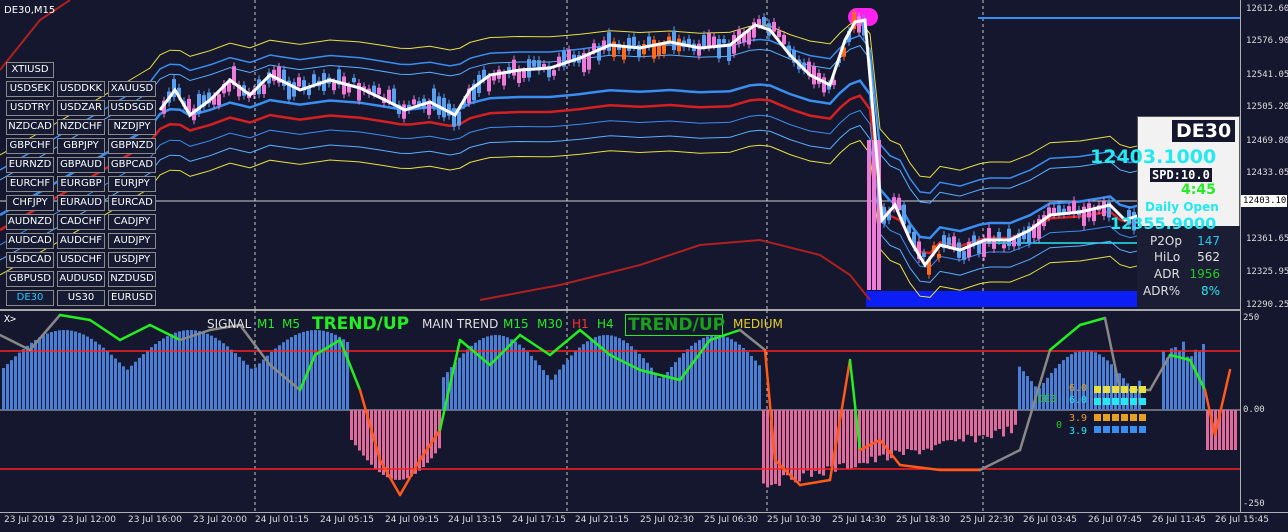  Describe the element at coordinates (30, 184) in the screenshot. I see `symbol-button-eurchf: EURCHF` at that location.